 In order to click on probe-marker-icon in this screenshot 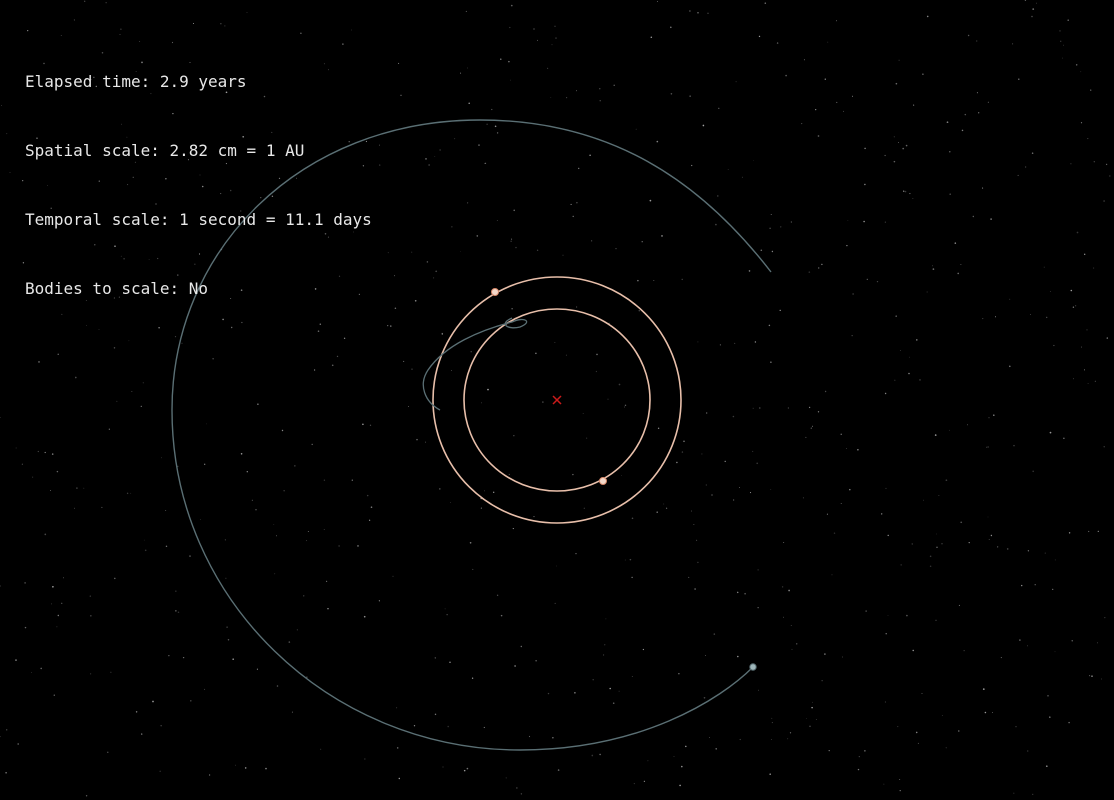, I will do `click(753, 667)`.